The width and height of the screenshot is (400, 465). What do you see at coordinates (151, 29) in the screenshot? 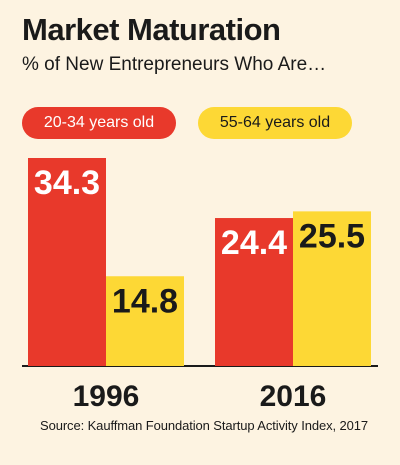
I see `chart-title: Market Maturation` at bounding box center [151, 29].